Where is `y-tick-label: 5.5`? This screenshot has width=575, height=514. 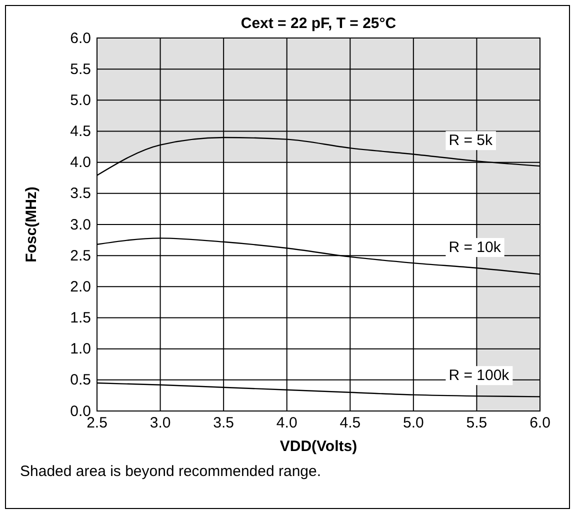 y-tick-label: 5.5 is located at coordinates (80, 69).